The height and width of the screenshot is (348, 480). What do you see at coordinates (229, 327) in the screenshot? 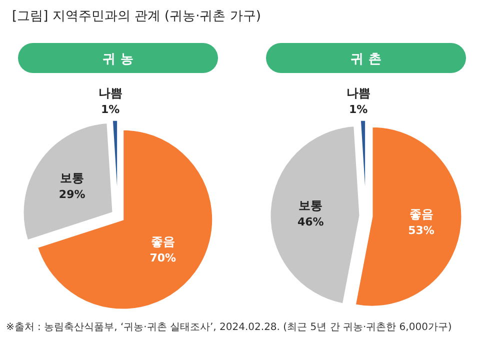
I see `text: ※출처 : 농림축산식품부, ‘귀농·귀촌 실태조사’, 2024.02.28. (최근 5년 간 귀농·귀촌한 6,000가구)` at bounding box center [229, 327].